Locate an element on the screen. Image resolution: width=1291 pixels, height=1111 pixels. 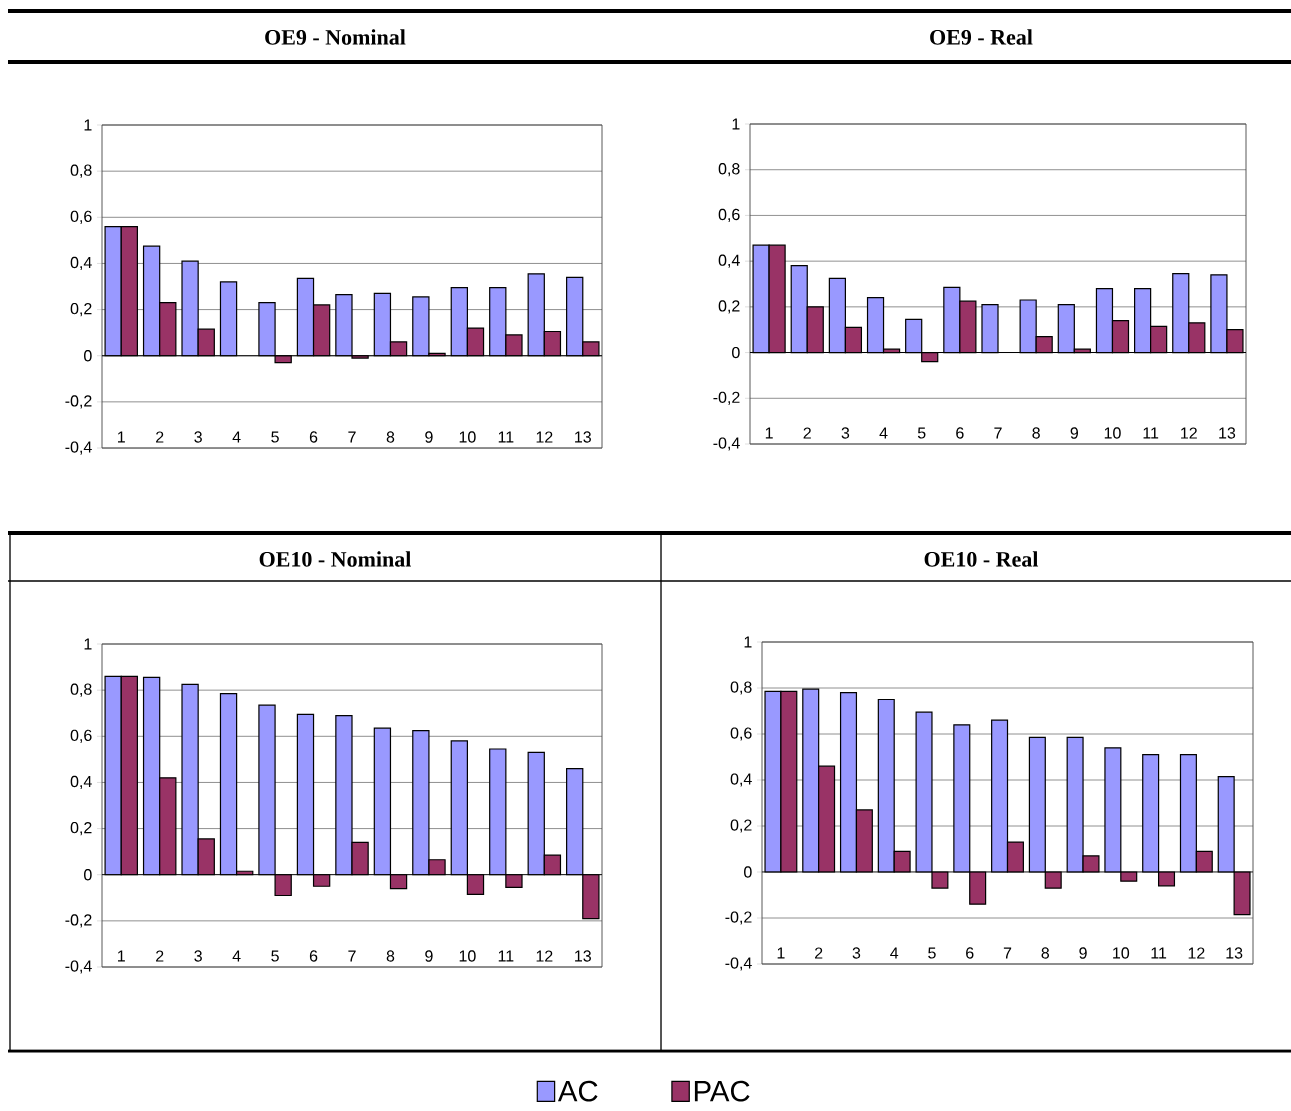
chart-title: OE10 - Nominal is located at coordinates (335, 559).